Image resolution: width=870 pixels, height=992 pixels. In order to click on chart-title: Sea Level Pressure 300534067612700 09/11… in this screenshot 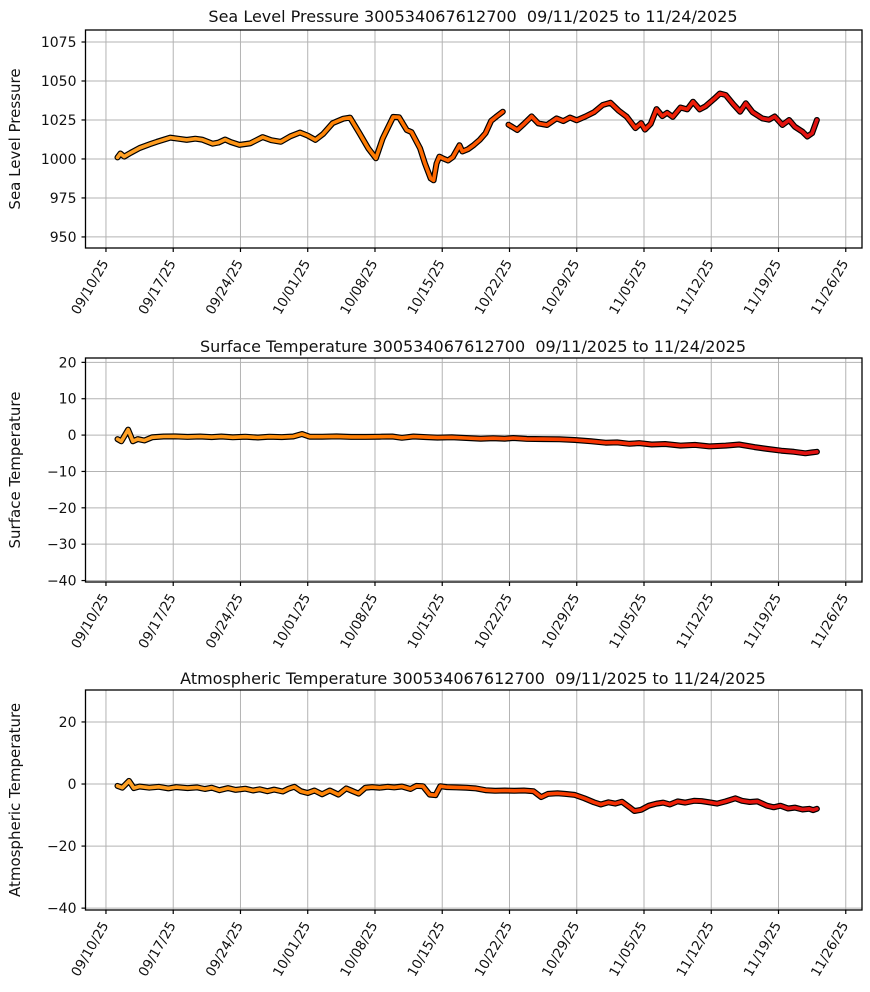, I will do `click(472, 16)`.